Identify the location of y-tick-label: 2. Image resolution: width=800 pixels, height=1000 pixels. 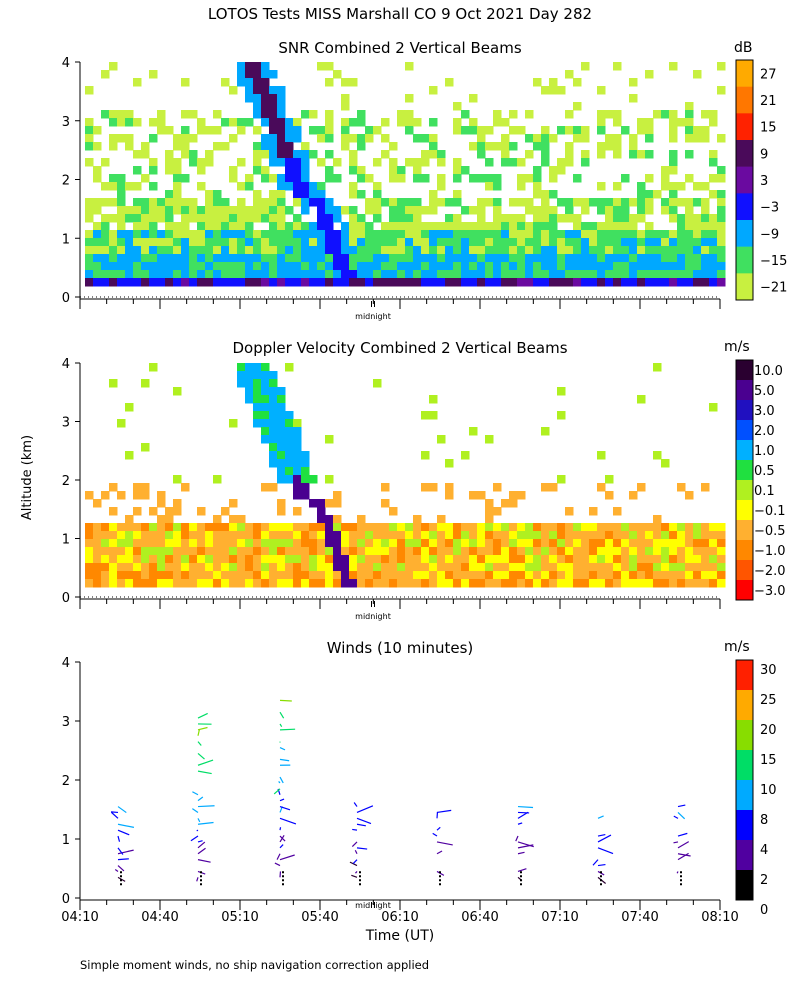
(66, 481).